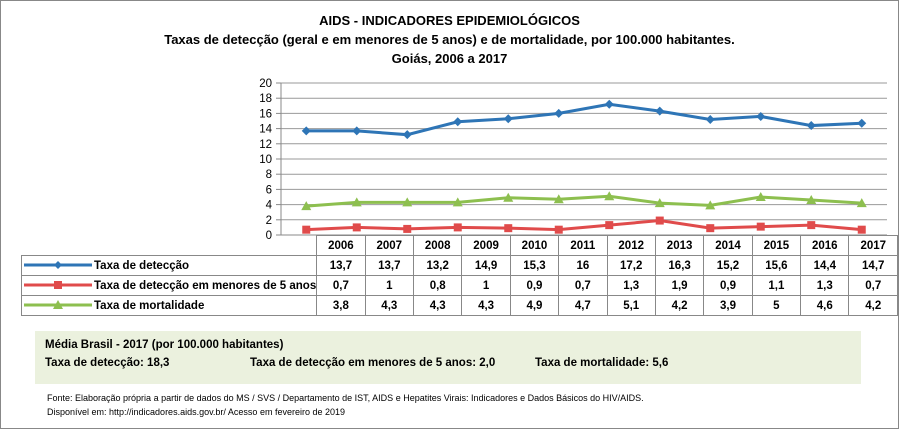  What do you see at coordinates (58, 305) in the screenshot?
I see `legend-key-icon` at bounding box center [58, 305].